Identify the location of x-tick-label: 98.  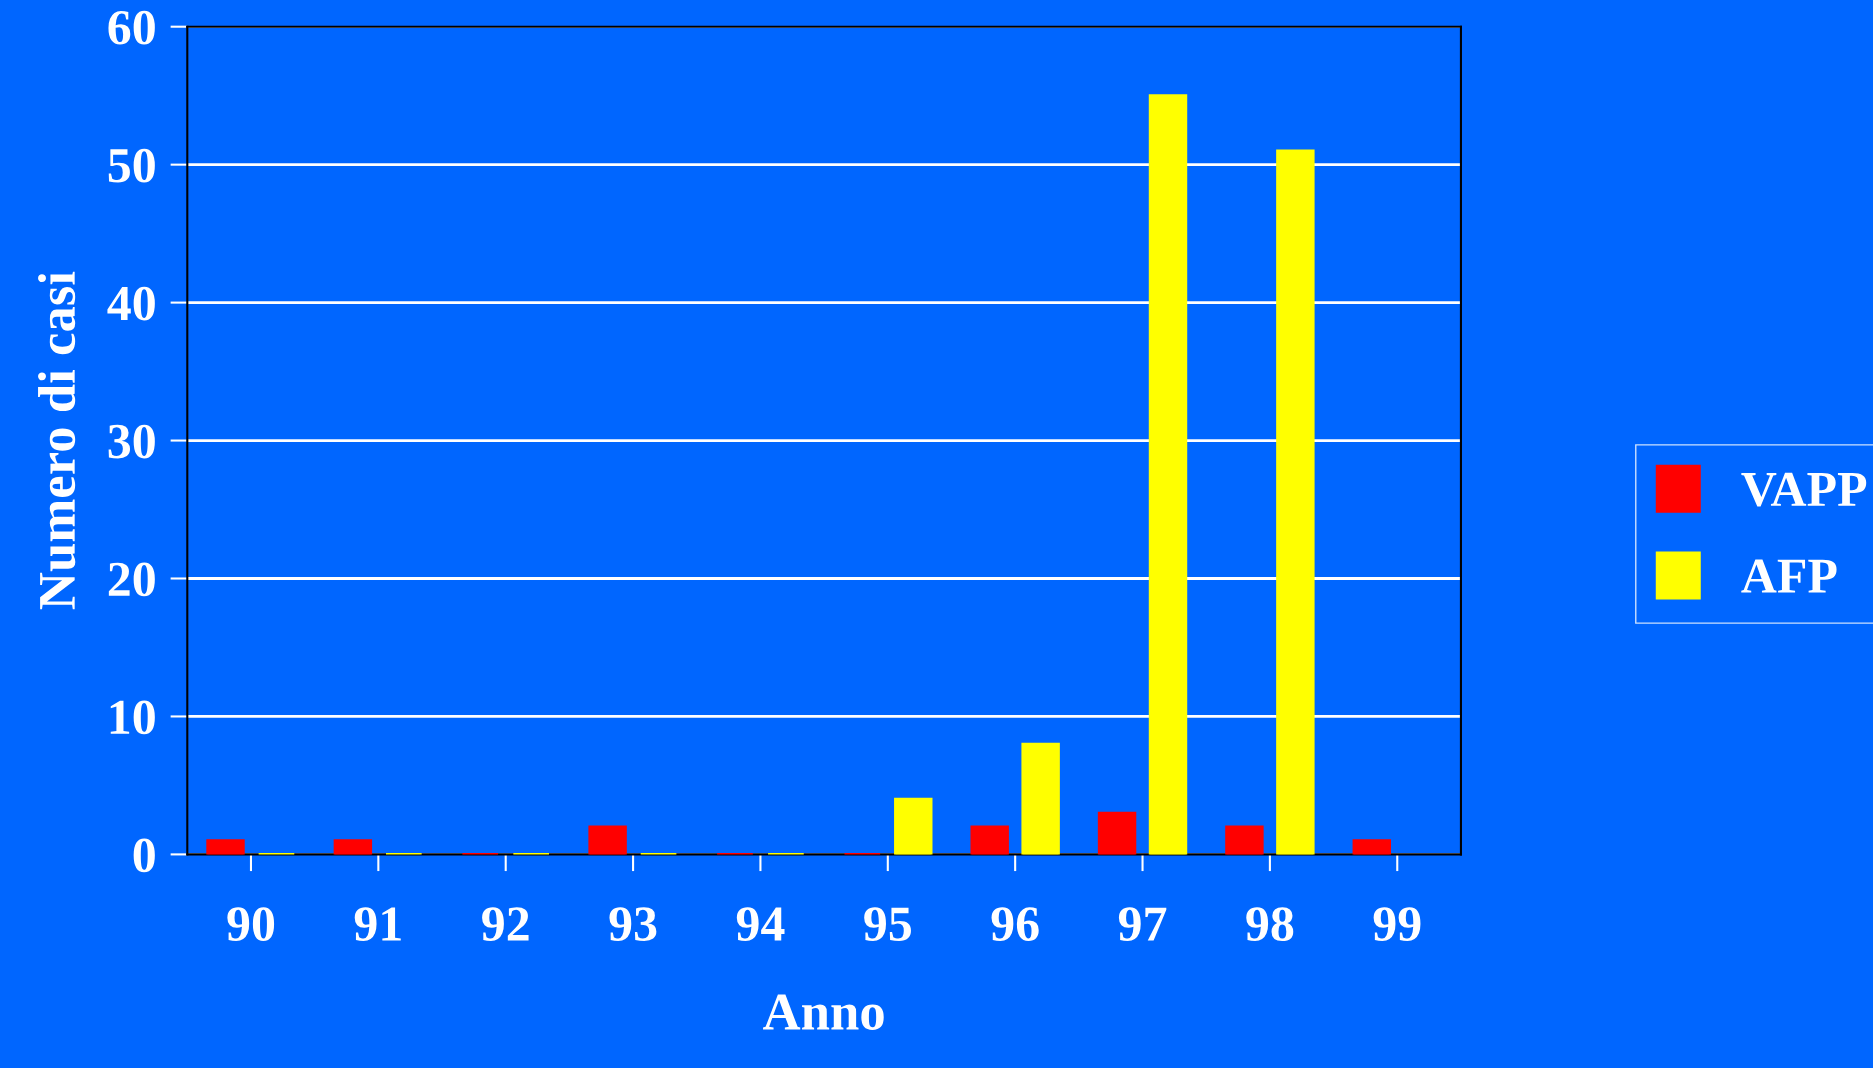
(1270, 924).